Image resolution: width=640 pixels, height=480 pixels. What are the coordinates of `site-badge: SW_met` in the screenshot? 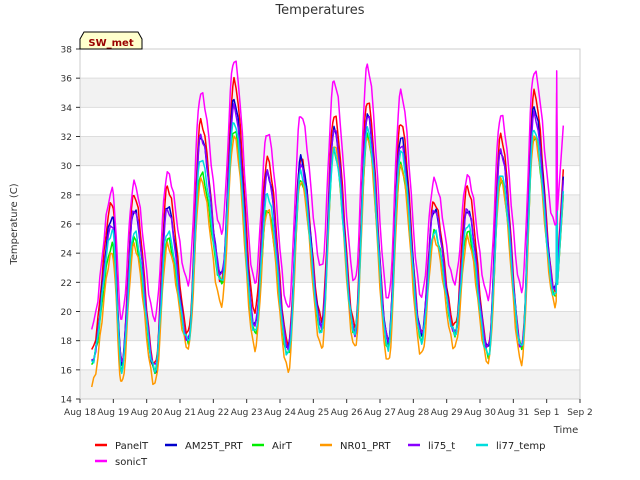 It's located at (111, 40).